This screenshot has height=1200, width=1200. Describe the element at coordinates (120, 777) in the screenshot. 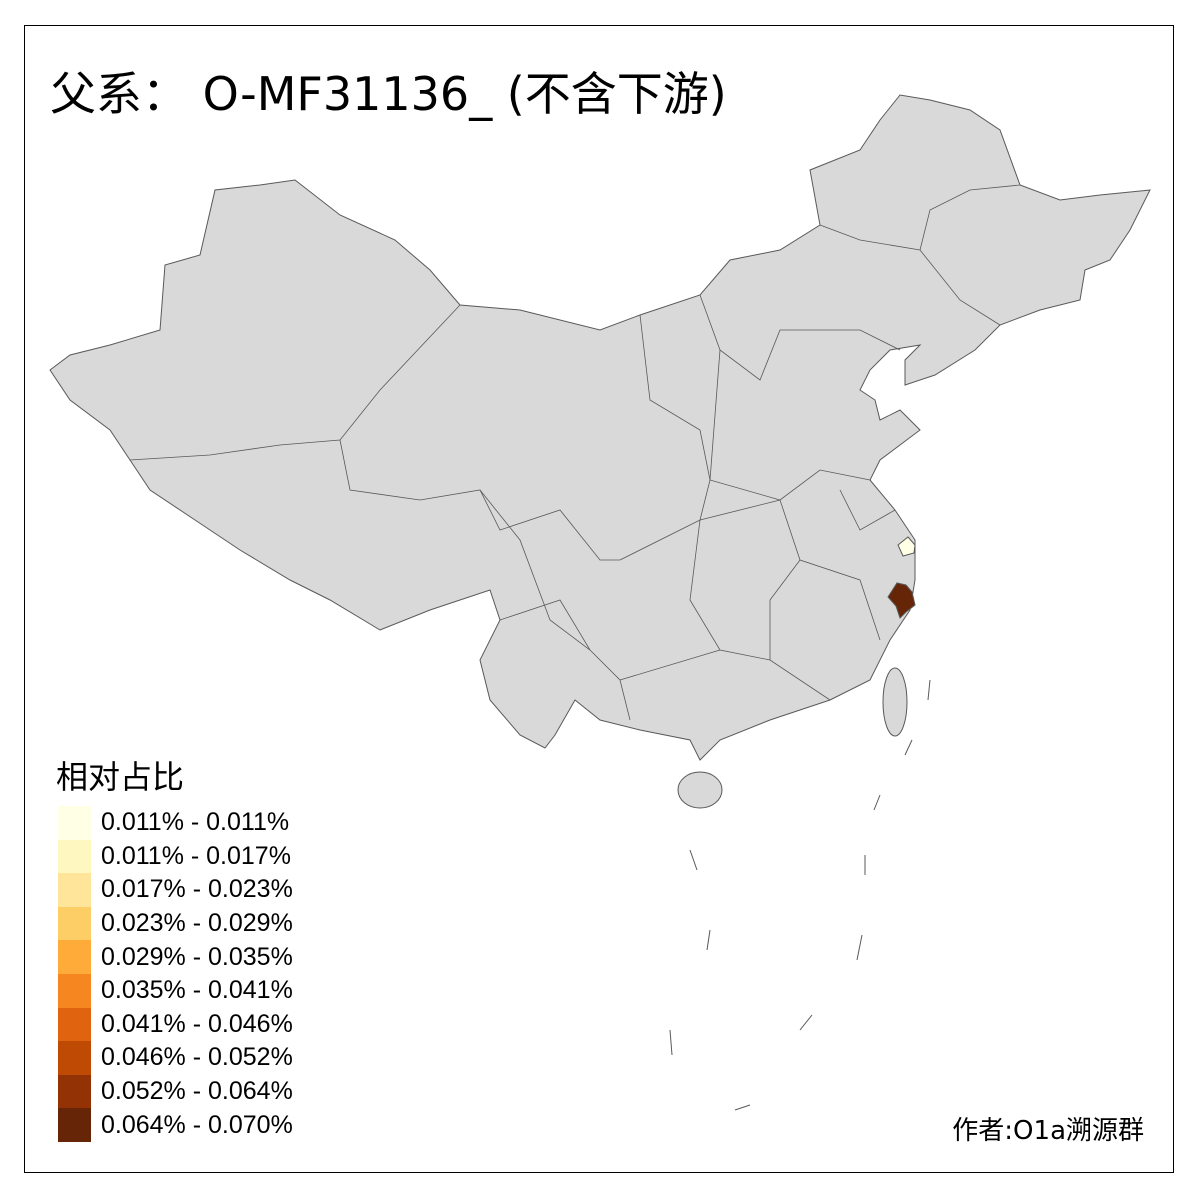

I see `legend-title: 相对占比` at that location.